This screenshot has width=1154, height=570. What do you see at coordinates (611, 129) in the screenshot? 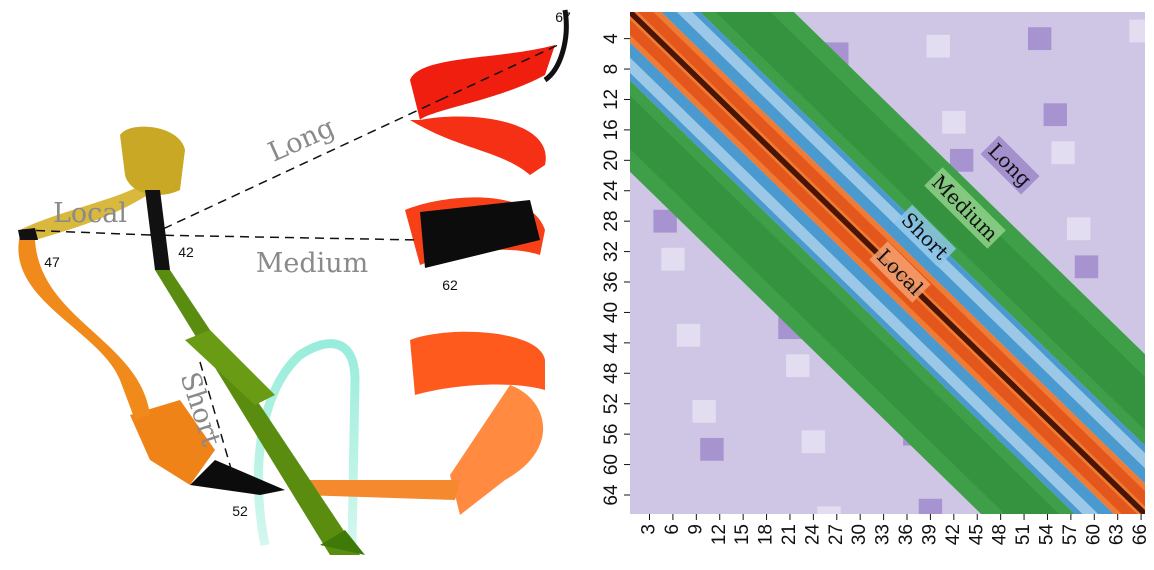
I see `y-tick-label: 16` at bounding box center [611, 129].